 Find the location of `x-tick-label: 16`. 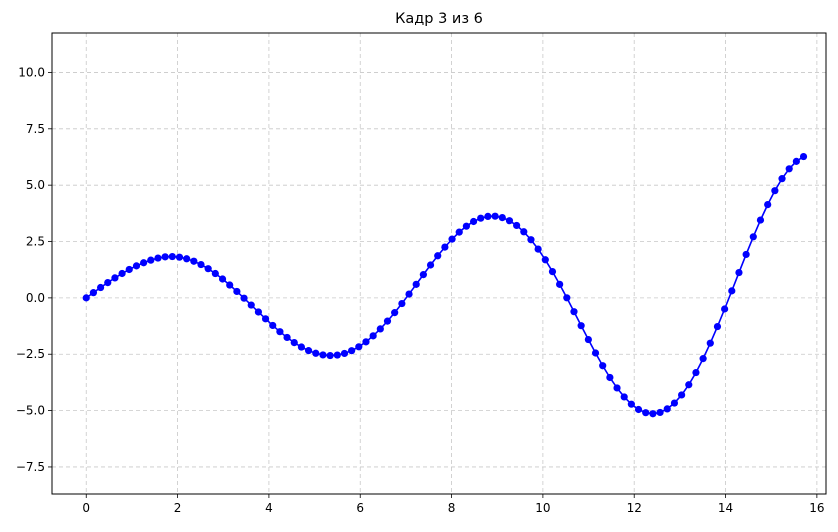

x-tick-label: 16 is located at coordinates (816, 508).